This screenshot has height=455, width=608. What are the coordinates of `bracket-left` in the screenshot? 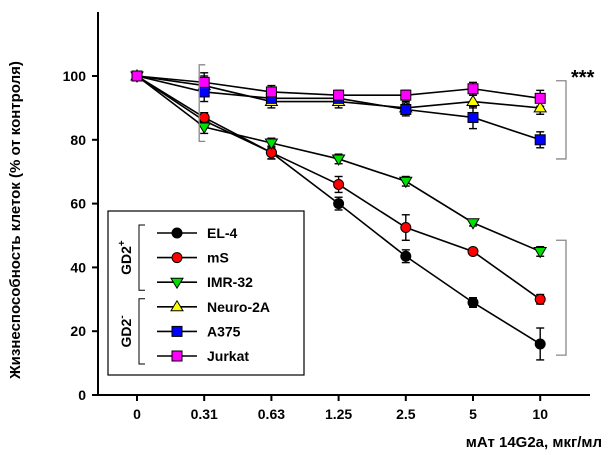 It's located at (202, 103).